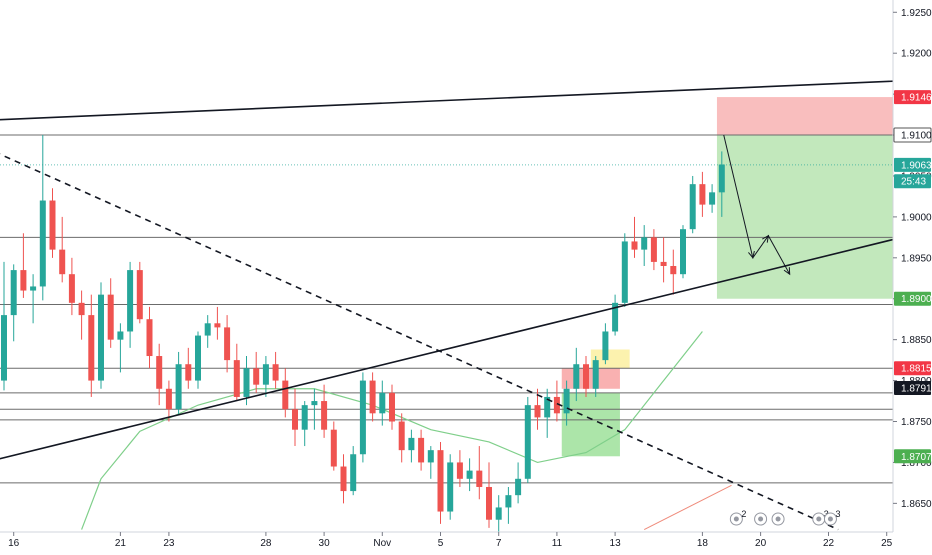 This screenshot has width=932, height=555. Describe the element at coordinates (804, 116) in the screenshot. I see `stop-zone` at that location.